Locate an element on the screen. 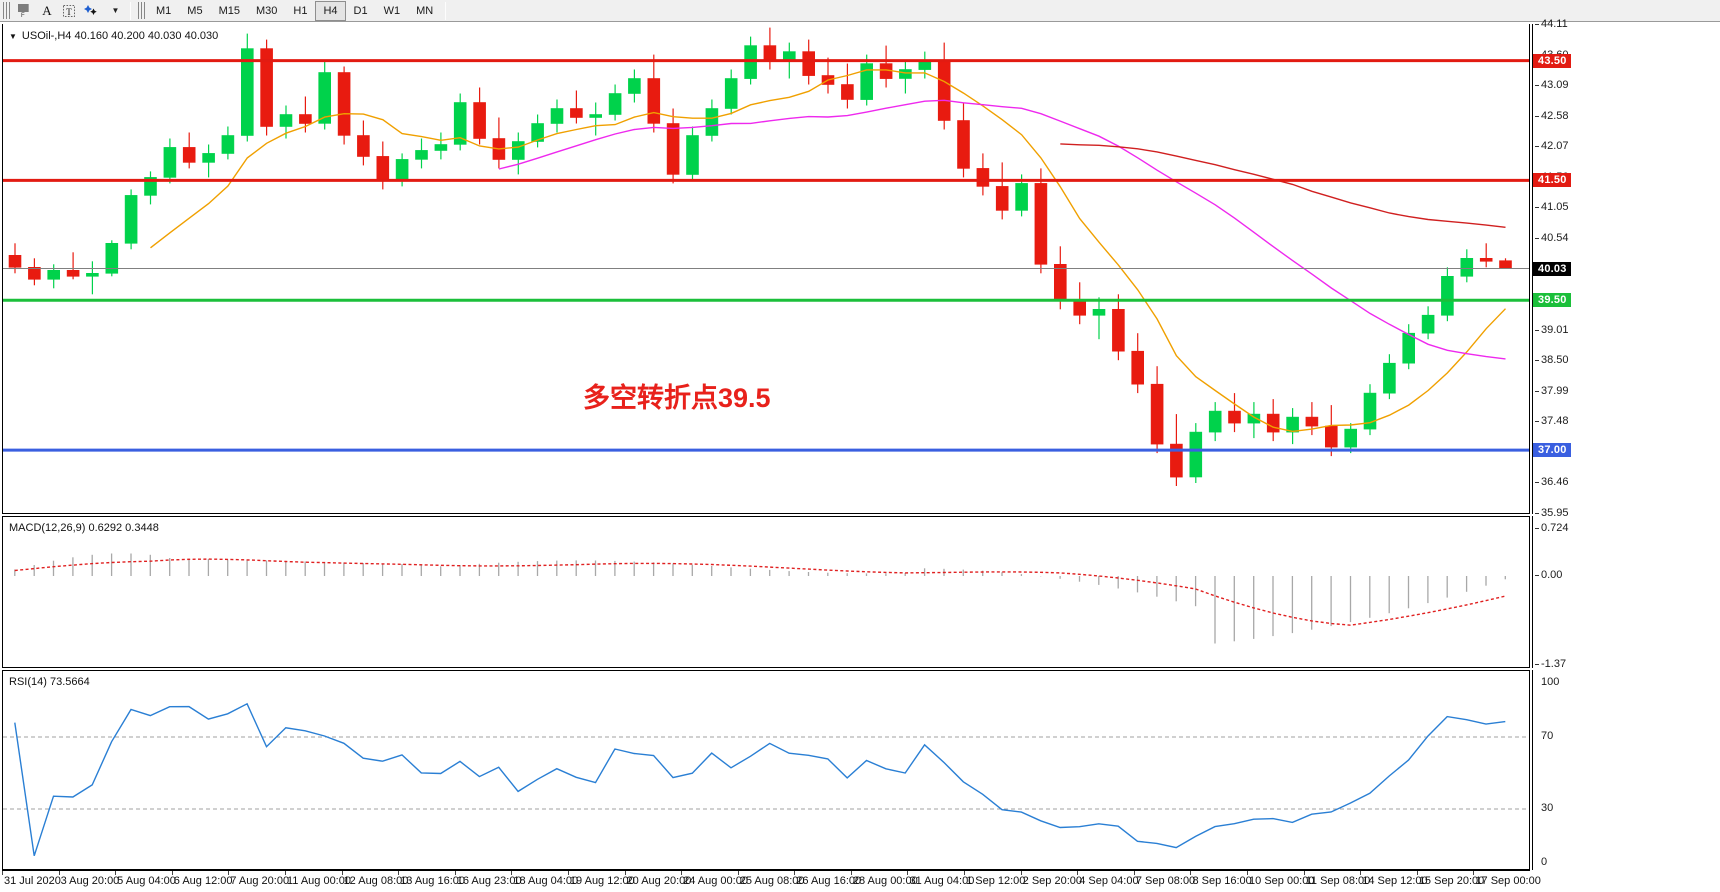 Image resolution: width=1720 pixels, height=892 pixels. time-axis-label: 28 Aug 00:00 is located at coordinates (885, 881).